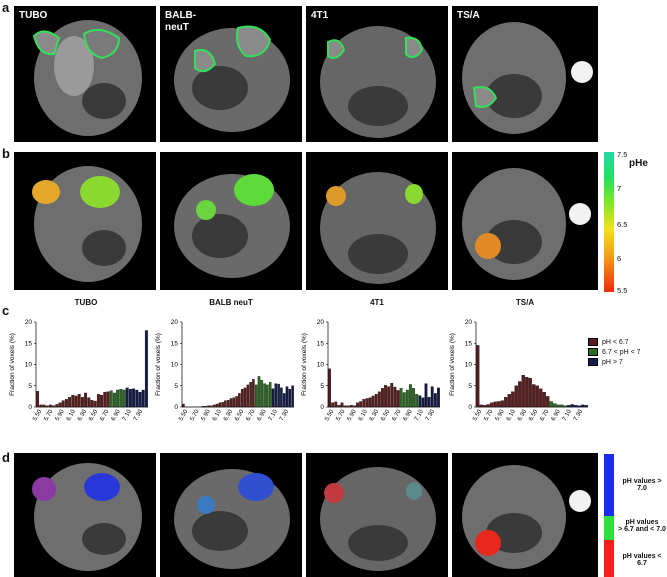  Describe the element at coordinates (525, 74) in the screenshot. I see `mri-image-a-tsa: TS/A` at that location.